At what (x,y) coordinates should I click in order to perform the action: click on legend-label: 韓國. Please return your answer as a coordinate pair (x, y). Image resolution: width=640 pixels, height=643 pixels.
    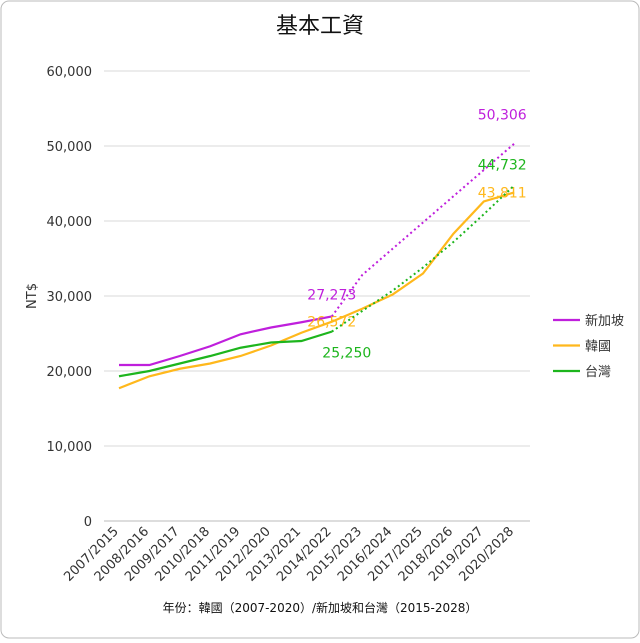
    Looking at the image, I should click on (598, 347).